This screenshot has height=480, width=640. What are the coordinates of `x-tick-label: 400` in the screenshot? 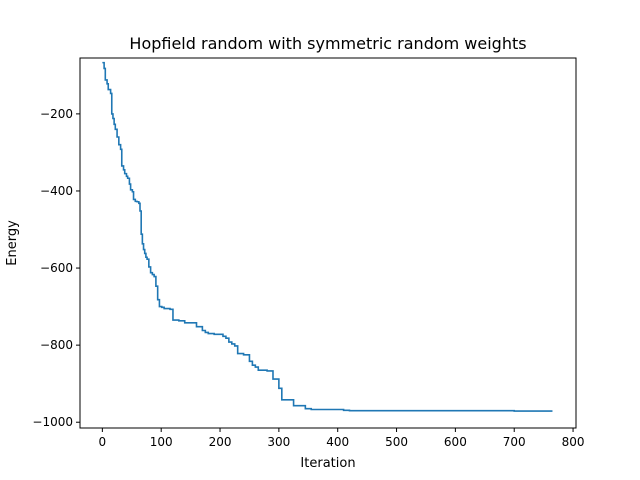 It's located at (337, 442).